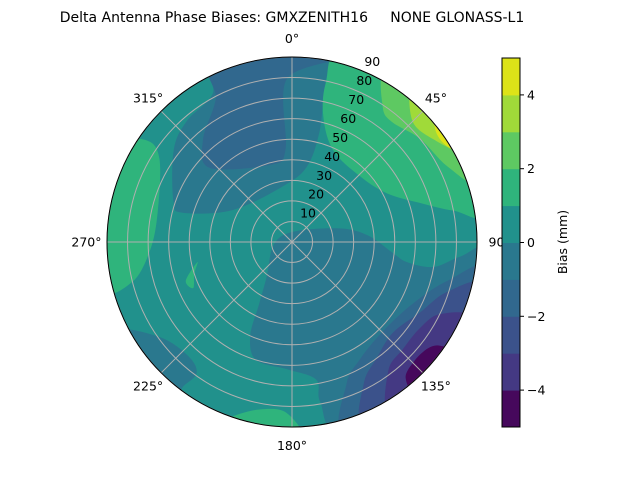 Image resolution: width=640 pixels, height=480 pixels. What do you see at coordinates (316, 194) in the screenshot?
I see `radial-tick-label: 20` at bounding box center [316, 194].